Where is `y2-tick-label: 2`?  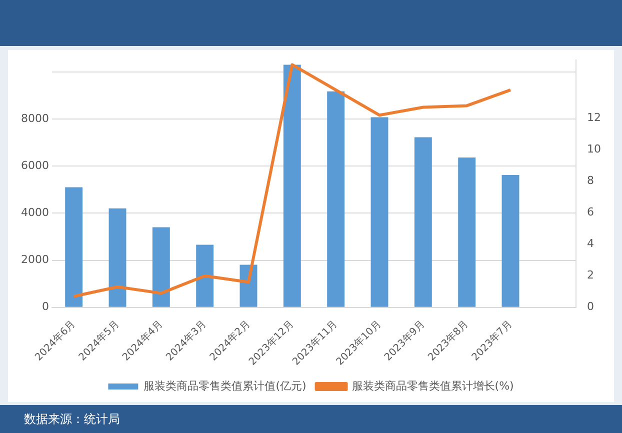 y2-tick-label: 2 is located at coordinates (590, 275).